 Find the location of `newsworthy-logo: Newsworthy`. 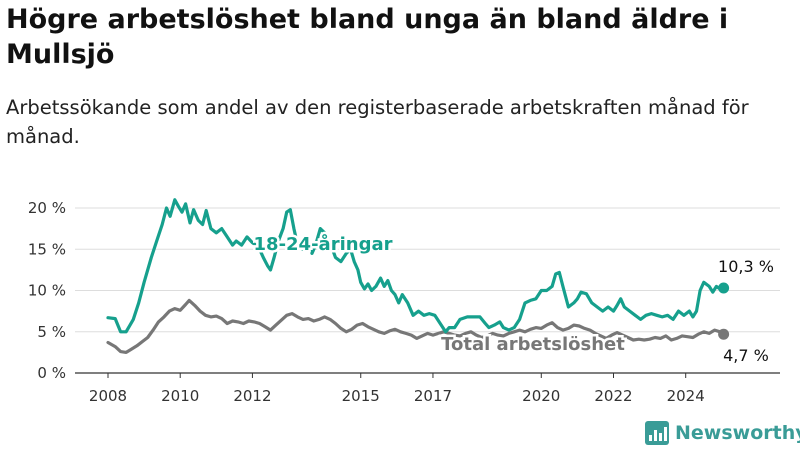

newsworthy-logo: Newsworthy is located at coordinates (722, 433).